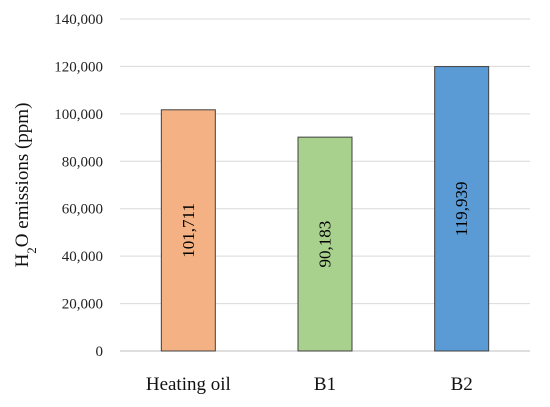  Describe the element at coordinates (22, 260) in the screenshot. I see `y-axis-title-main: H` at that location.